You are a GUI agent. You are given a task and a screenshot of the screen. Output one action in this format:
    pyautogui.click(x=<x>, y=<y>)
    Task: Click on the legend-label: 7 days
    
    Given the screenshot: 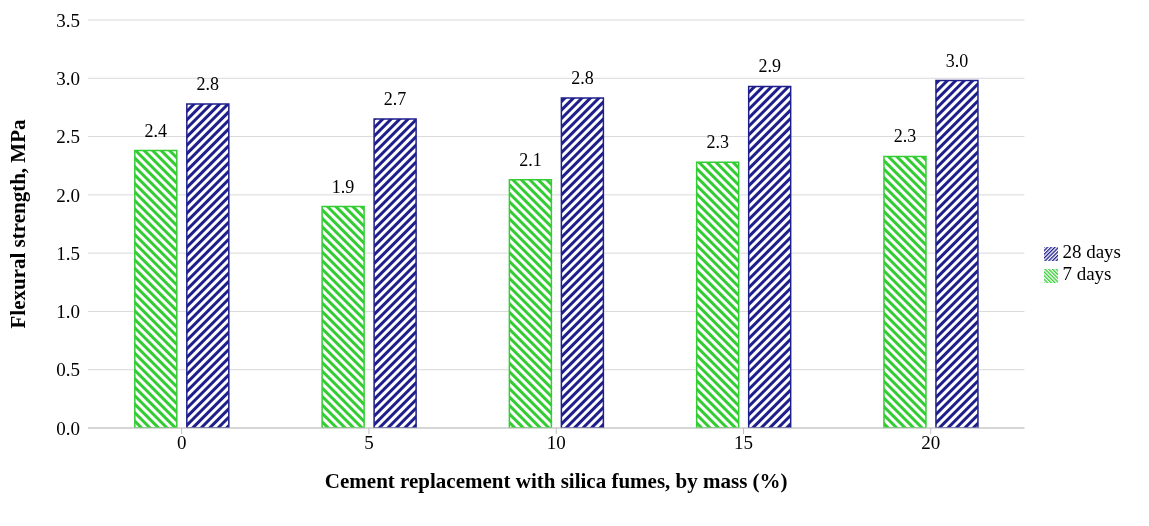 What is the action you would take?
    pyautogui.click(x=1087, y=273)
    